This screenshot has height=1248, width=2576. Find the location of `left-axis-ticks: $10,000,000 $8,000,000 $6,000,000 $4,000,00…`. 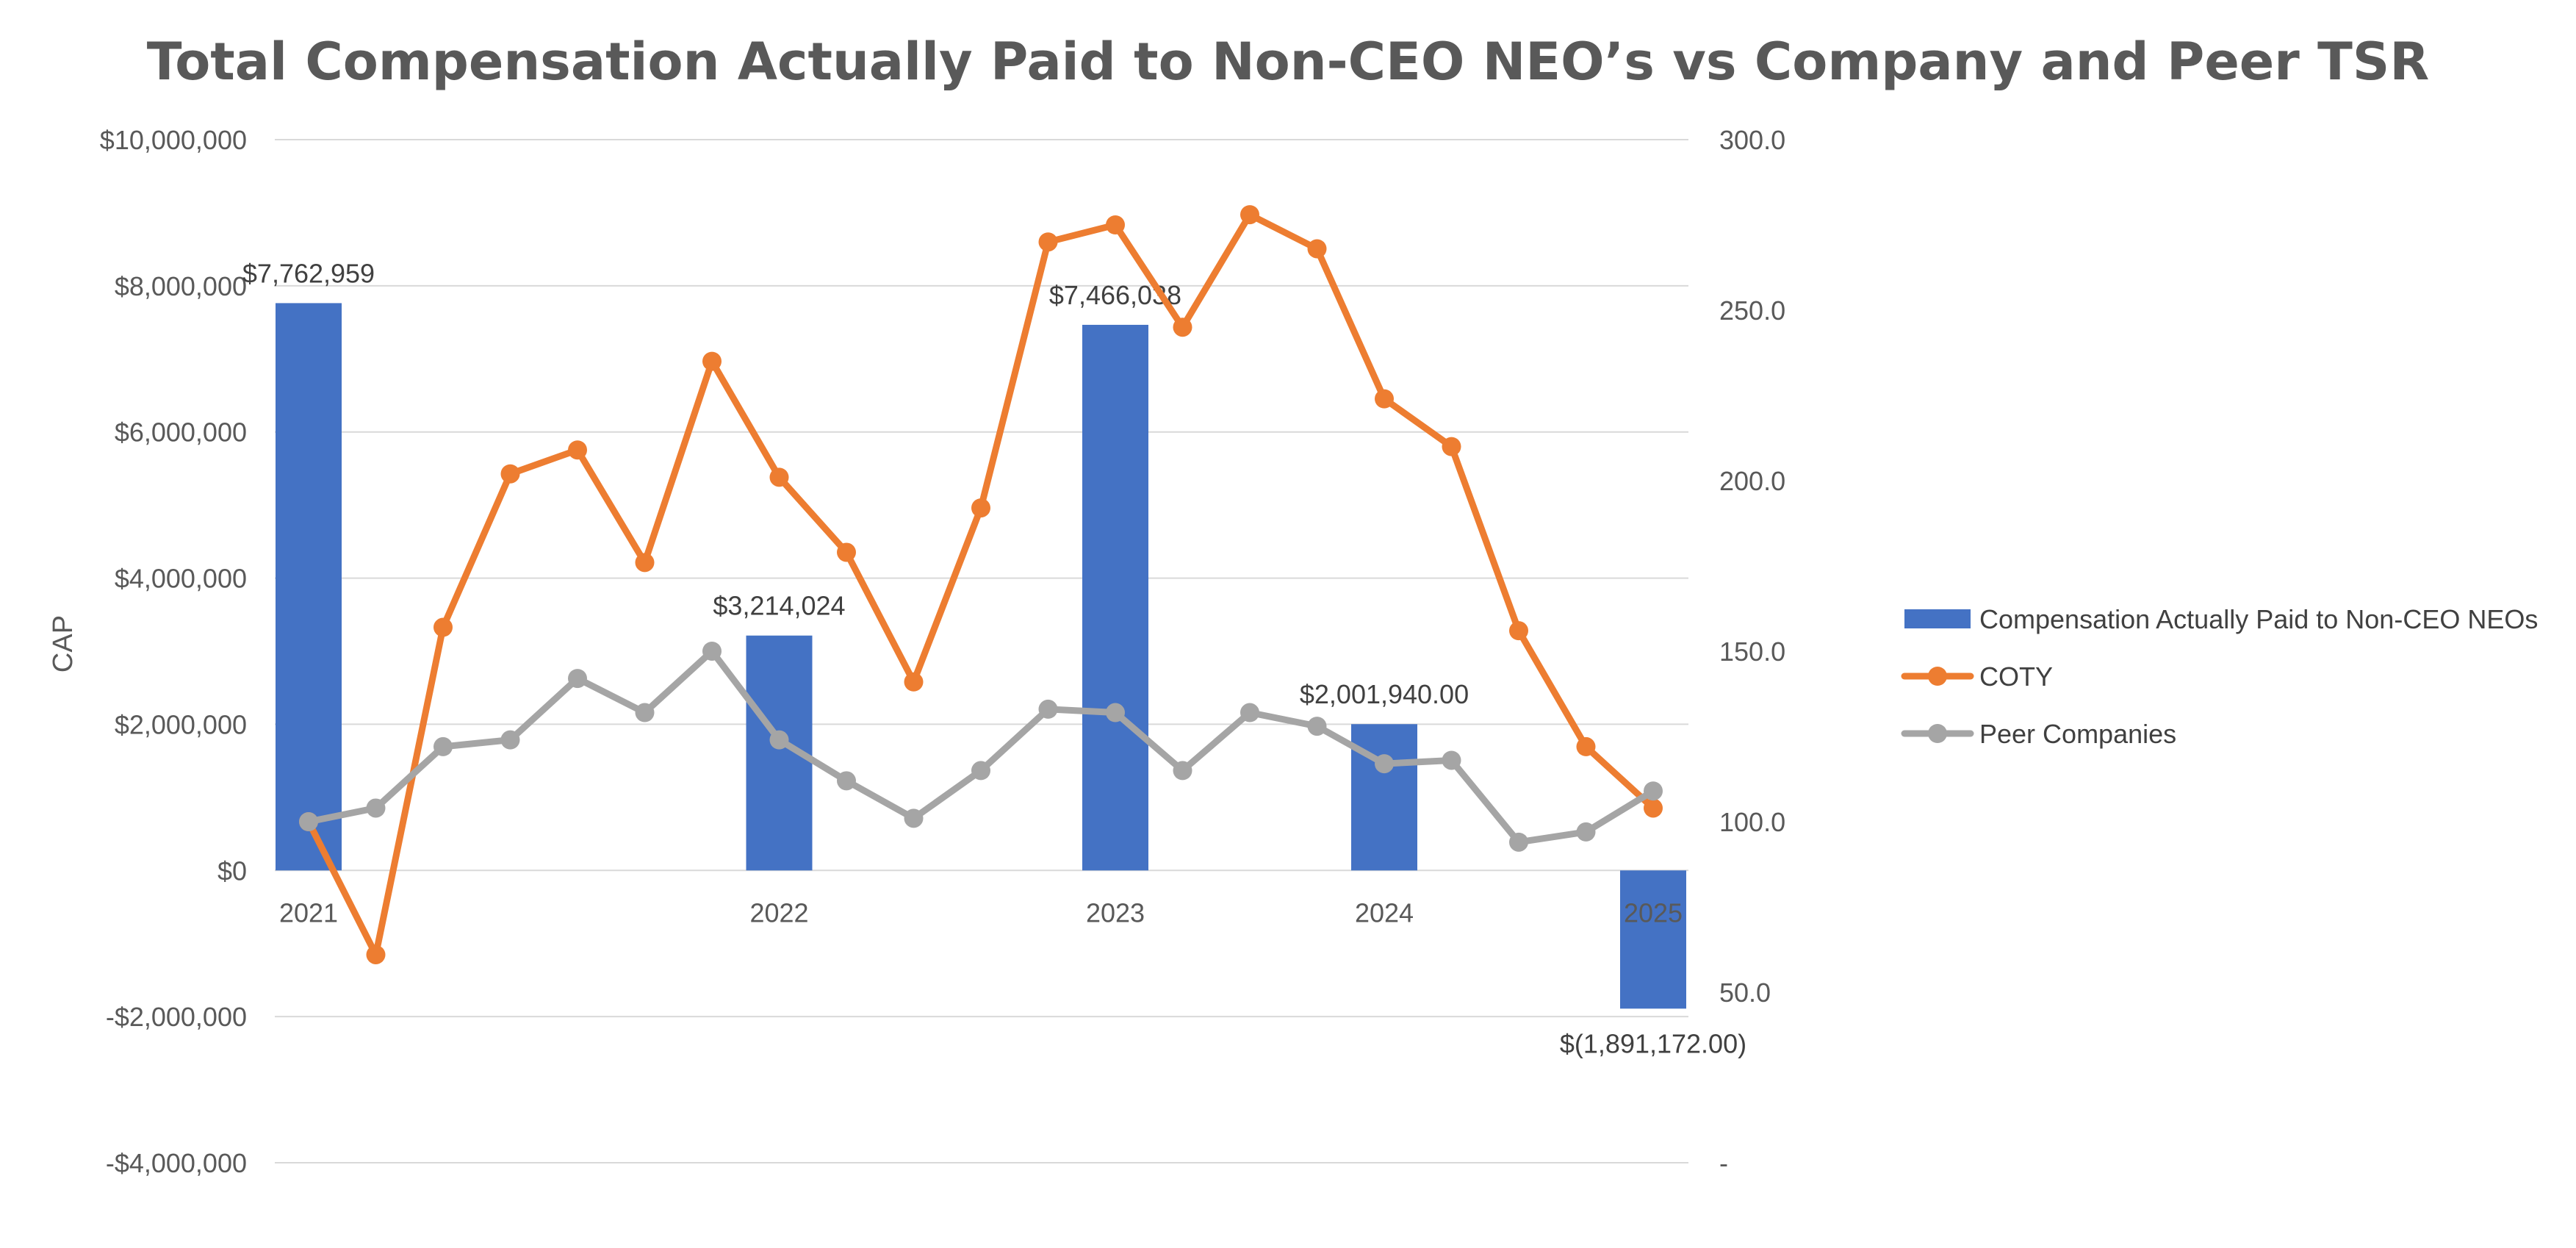

left-axis-ticks: $10,000,000 $8,000,000 $6,000,000 $4,000,00… is located at coordinates (173, 652).